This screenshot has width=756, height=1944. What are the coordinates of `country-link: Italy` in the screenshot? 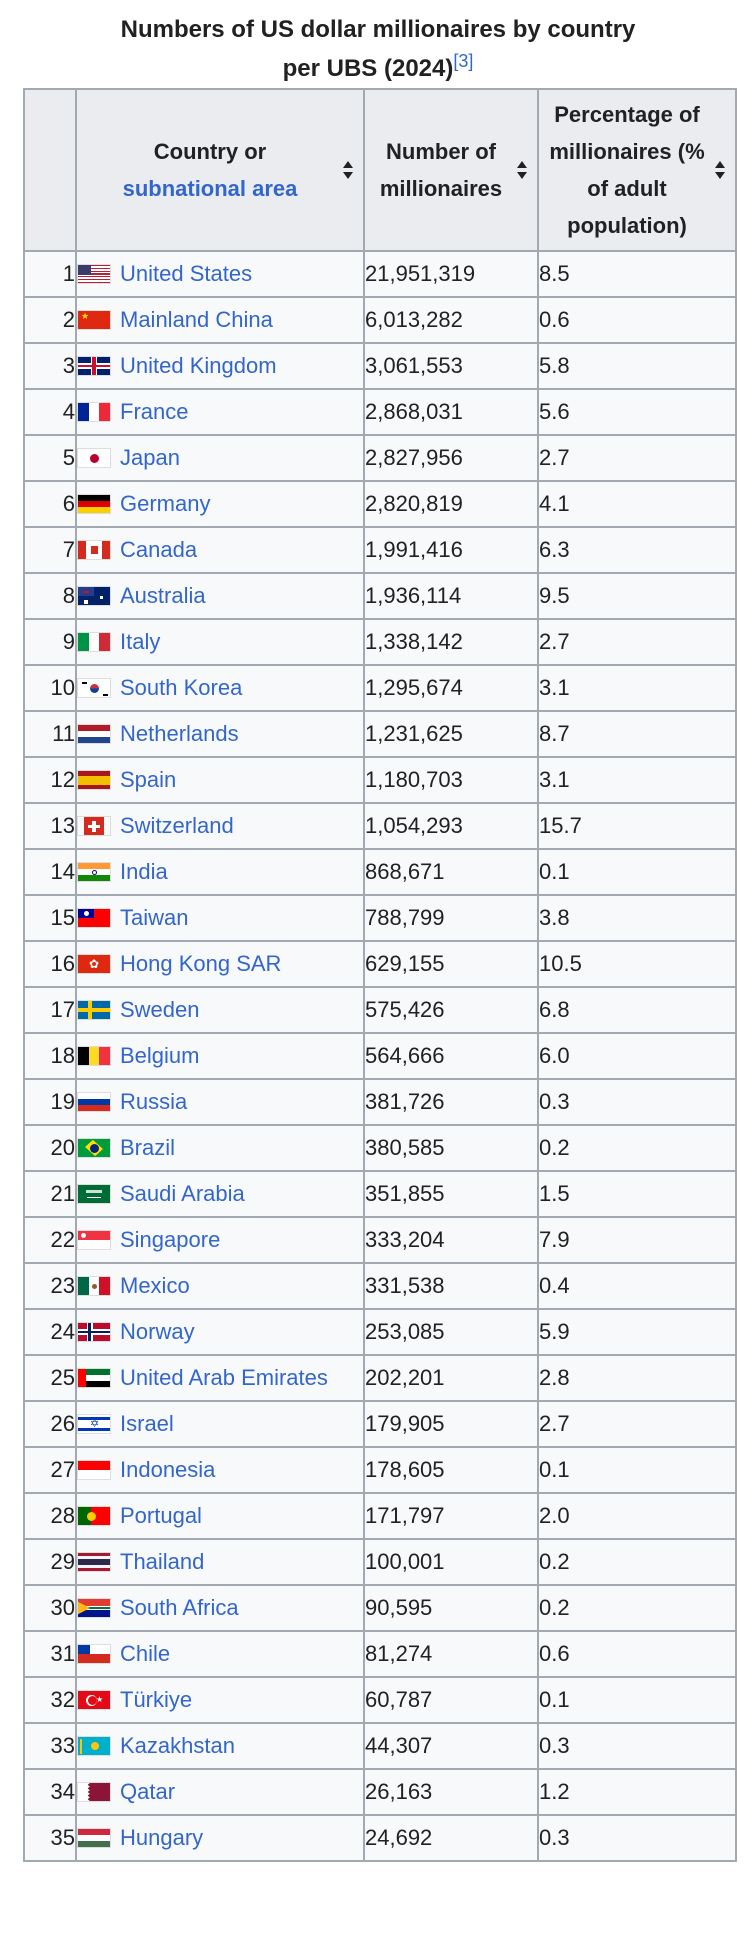 It's located at (140, 641).